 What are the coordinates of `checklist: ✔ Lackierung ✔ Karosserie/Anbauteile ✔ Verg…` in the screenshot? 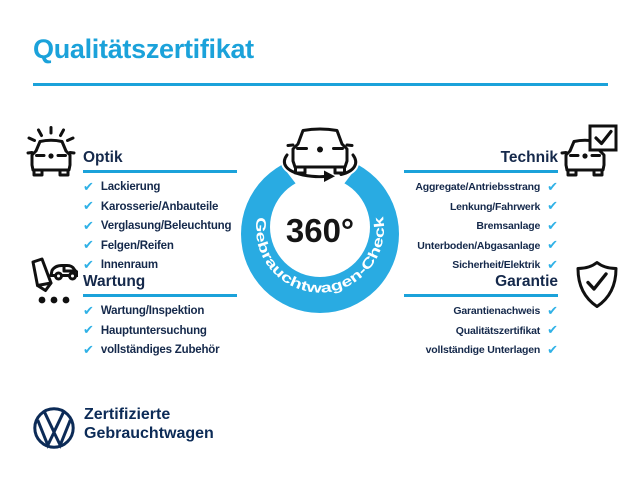 It's located at (160, 227).